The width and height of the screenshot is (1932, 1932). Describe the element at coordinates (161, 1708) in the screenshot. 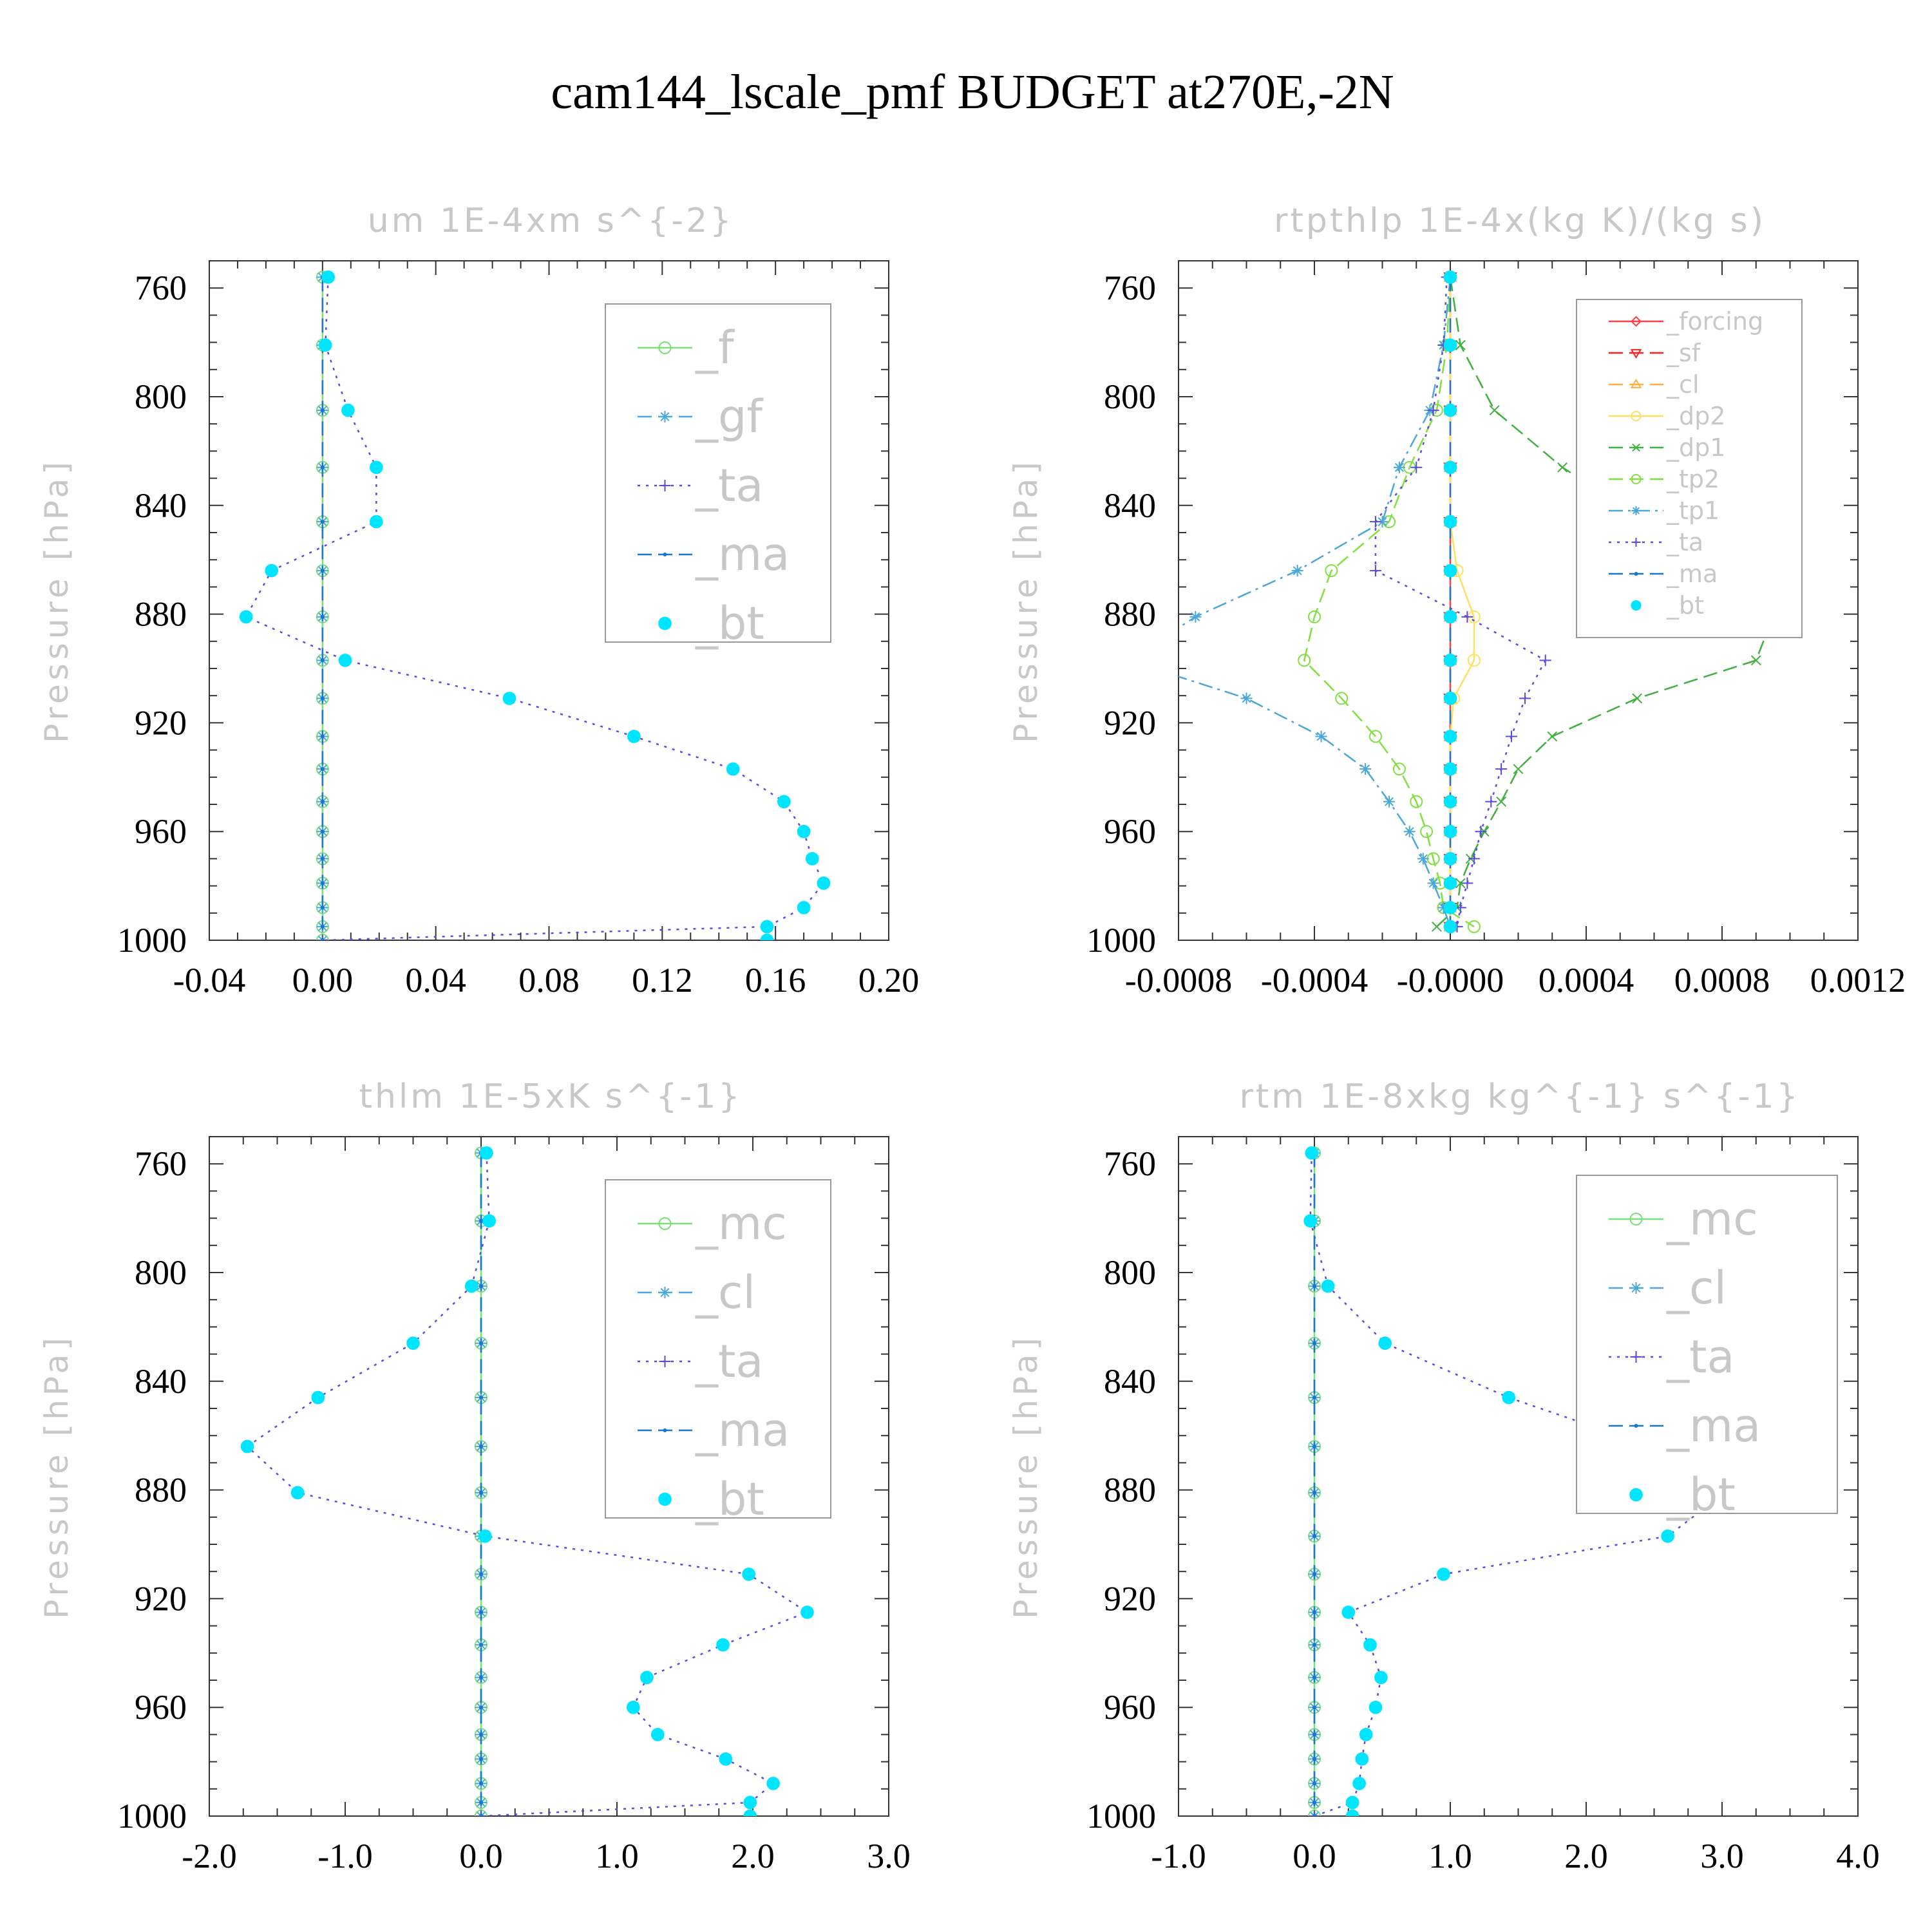

I see `y-tick-label: 960` at that location.